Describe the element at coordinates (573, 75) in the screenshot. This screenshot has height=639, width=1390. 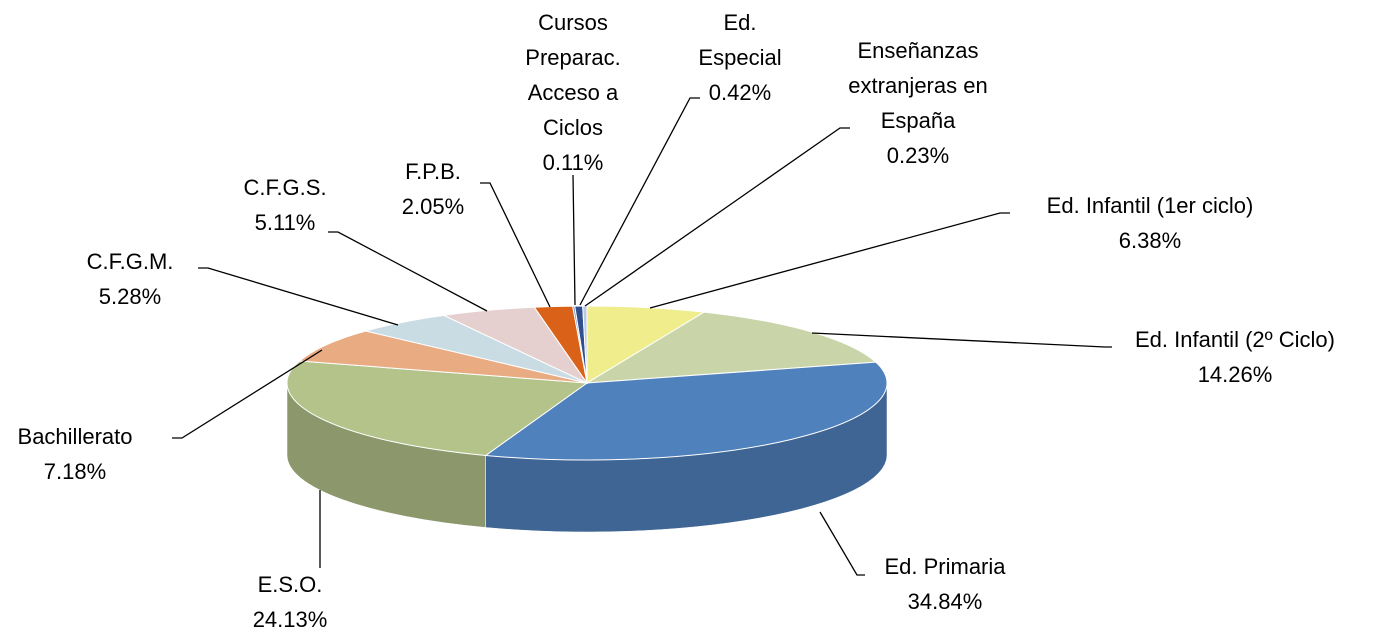
I see `category-label: Cursos Preparac. Acceso a Ciclos` at that location.